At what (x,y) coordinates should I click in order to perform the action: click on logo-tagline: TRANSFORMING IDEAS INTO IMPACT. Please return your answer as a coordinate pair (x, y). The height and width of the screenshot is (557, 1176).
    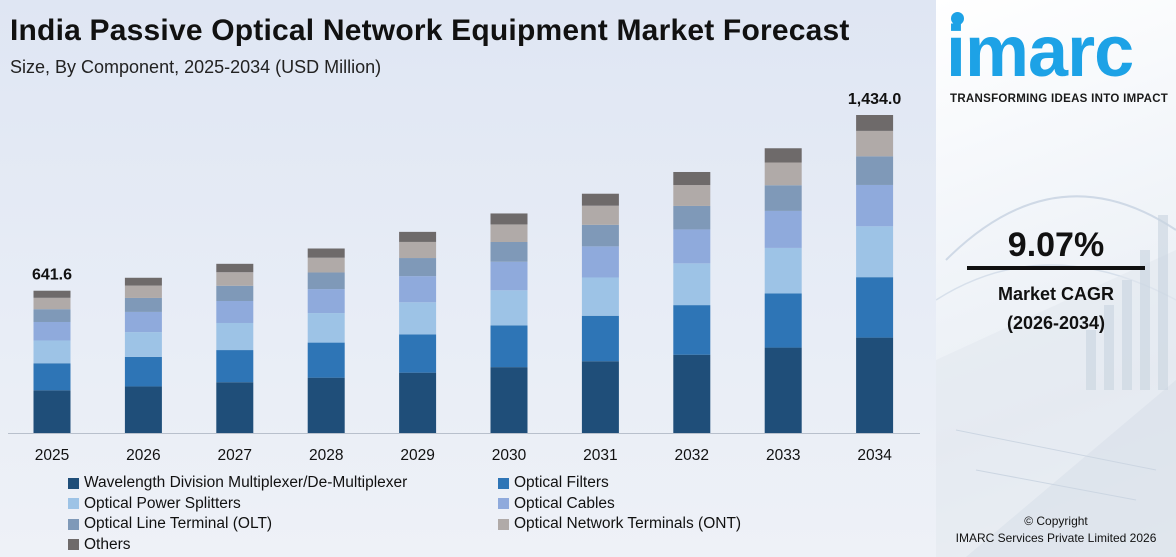
    Looking at the image, I should click on (1059, 99).